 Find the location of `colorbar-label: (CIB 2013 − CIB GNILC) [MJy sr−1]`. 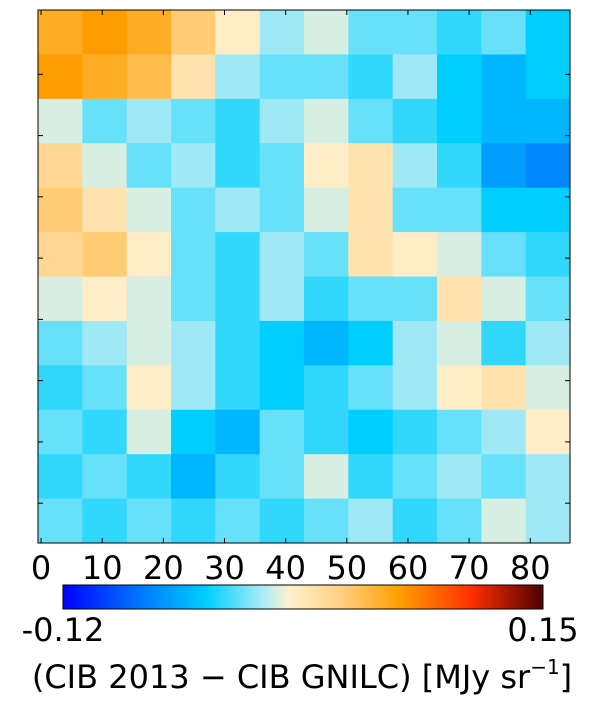

colorbar-label: (CIB 2013 − CIB GNILC) [MJy sr−1] is located at coordinates (302, 675).